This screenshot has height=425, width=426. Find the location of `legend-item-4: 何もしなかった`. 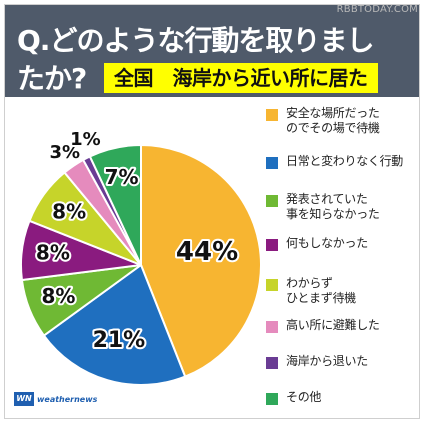

legend-item-4: 何もしなかった is located at coordinates (341, 243).